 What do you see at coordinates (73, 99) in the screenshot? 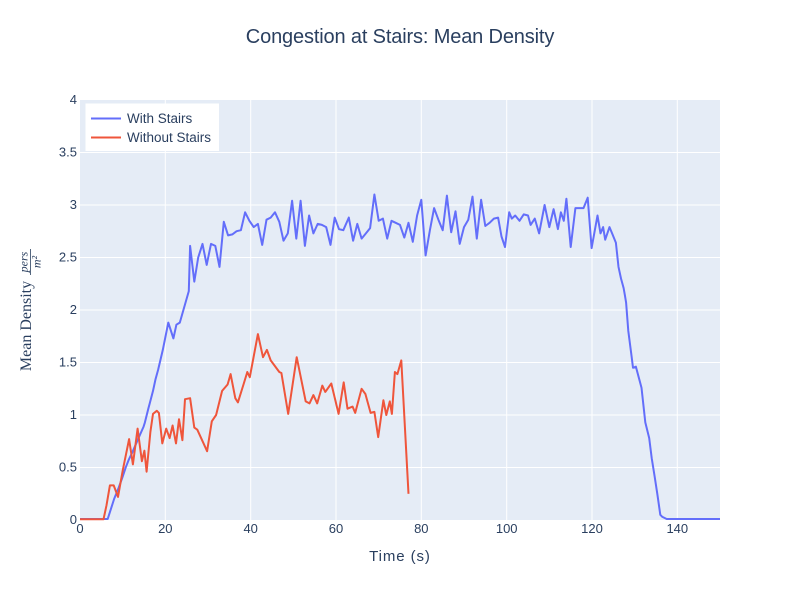
I see `svg-text: 4` at bounding box center [73, 99].